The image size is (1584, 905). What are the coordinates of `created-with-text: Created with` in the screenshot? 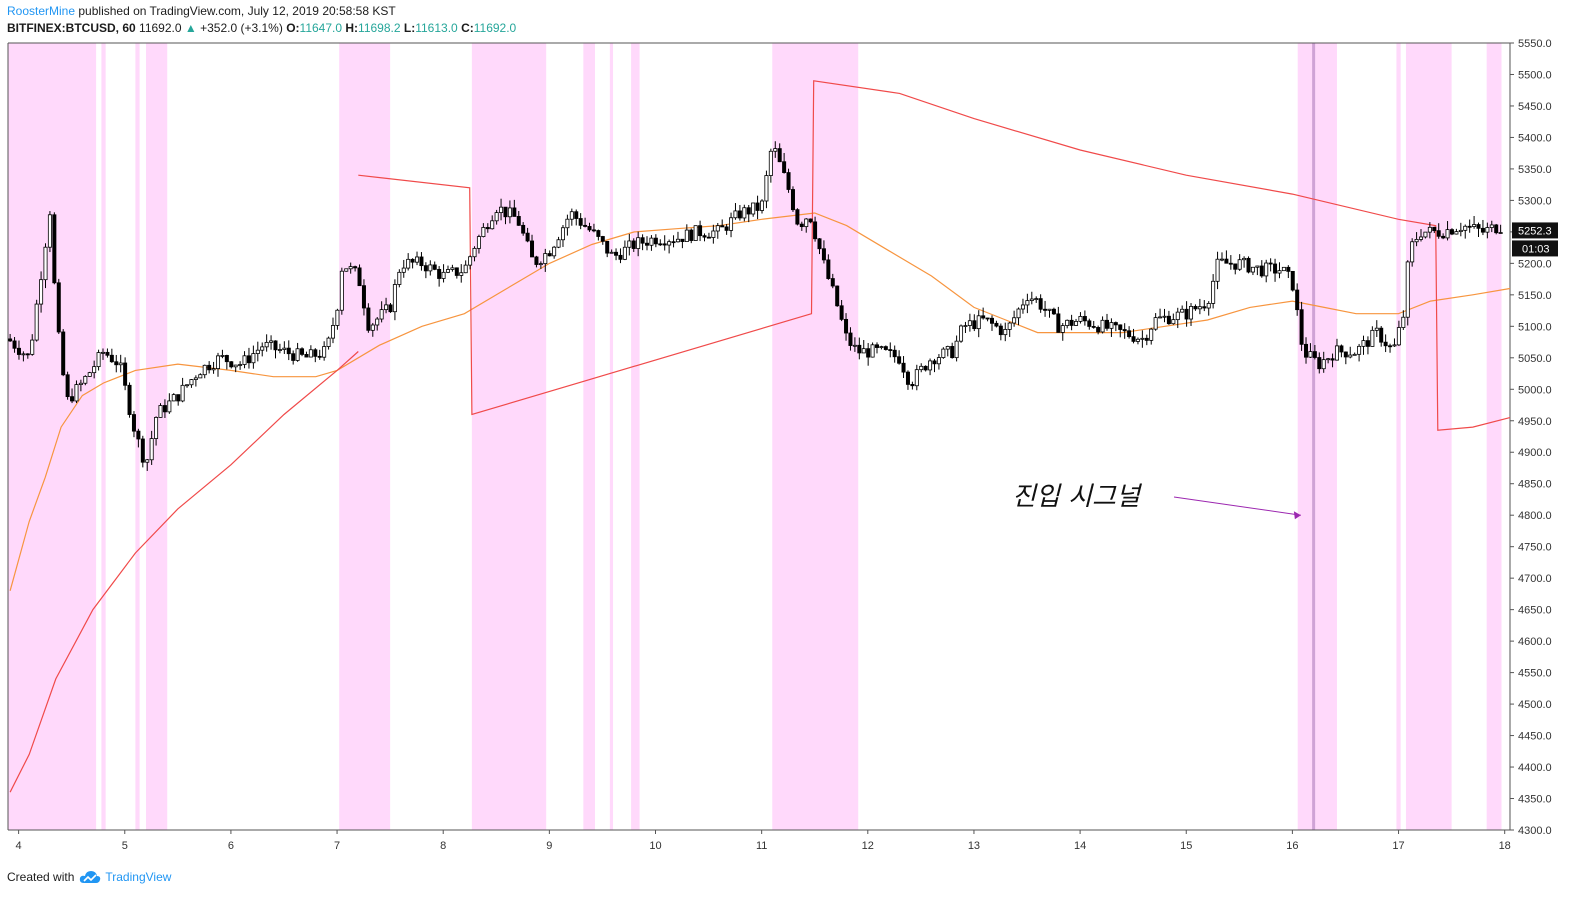 It's located at (41, 877).